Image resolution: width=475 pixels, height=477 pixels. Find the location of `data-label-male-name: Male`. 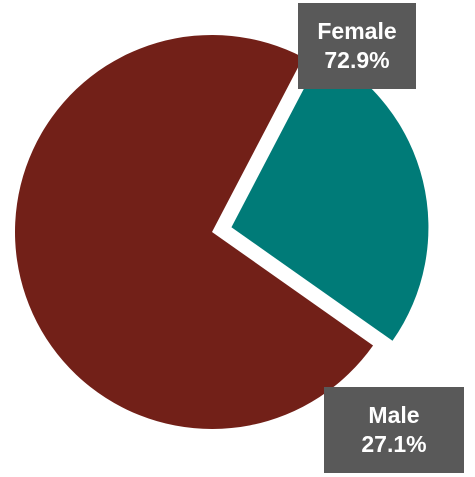

data-label-male-name: Male is located at coordinates (394, 415).